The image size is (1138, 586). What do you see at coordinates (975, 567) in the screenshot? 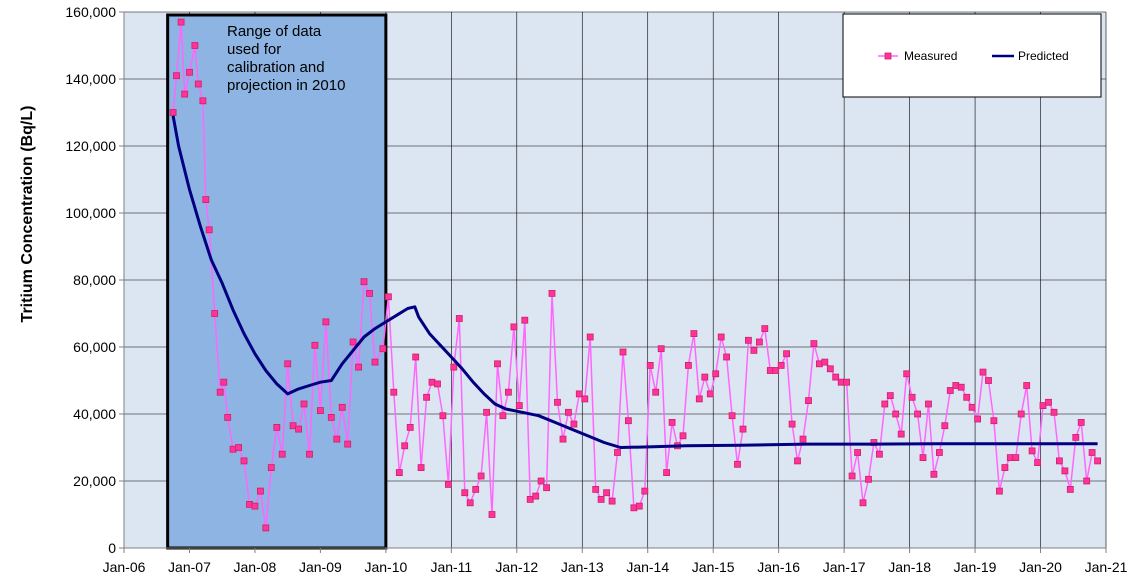
I see `x-tick-label: Jan-19` at bounding box center [975, 567].